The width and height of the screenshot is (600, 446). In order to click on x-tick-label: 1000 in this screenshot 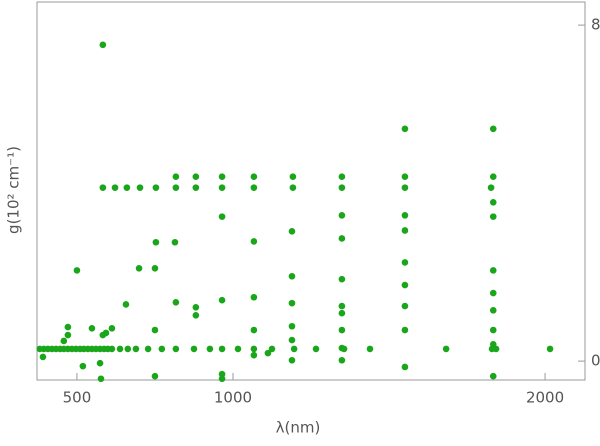, I will do `click(233, 398)`.